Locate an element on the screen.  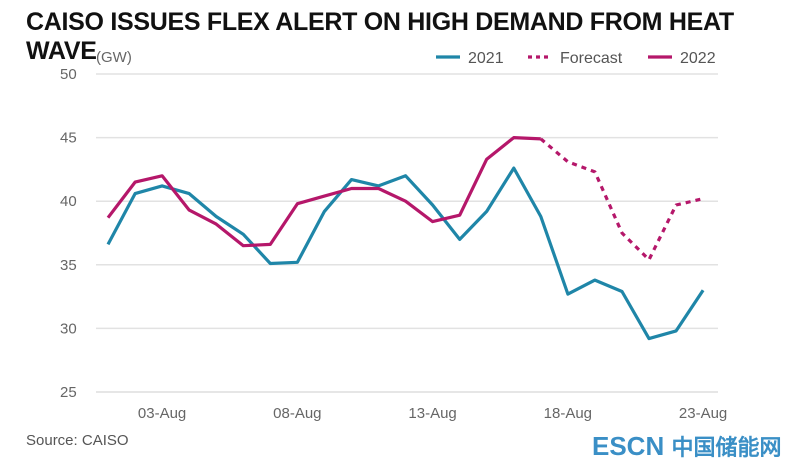
x-tick-label: 18-Aug is located at coordinates (568, 413).